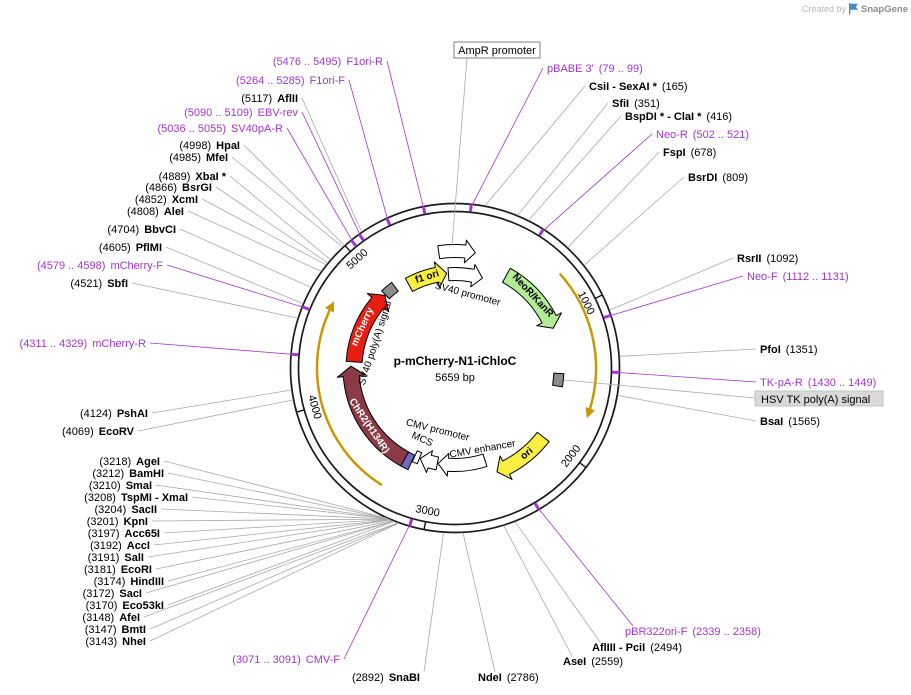 This screenshot has height=695, width=911. What do you see at coordinates (693, 632) in the screenshot?
I see `callout-pbr322ori-f: pBR322ori-F (2339 .. 2358)` at bounding box center [693, 632].